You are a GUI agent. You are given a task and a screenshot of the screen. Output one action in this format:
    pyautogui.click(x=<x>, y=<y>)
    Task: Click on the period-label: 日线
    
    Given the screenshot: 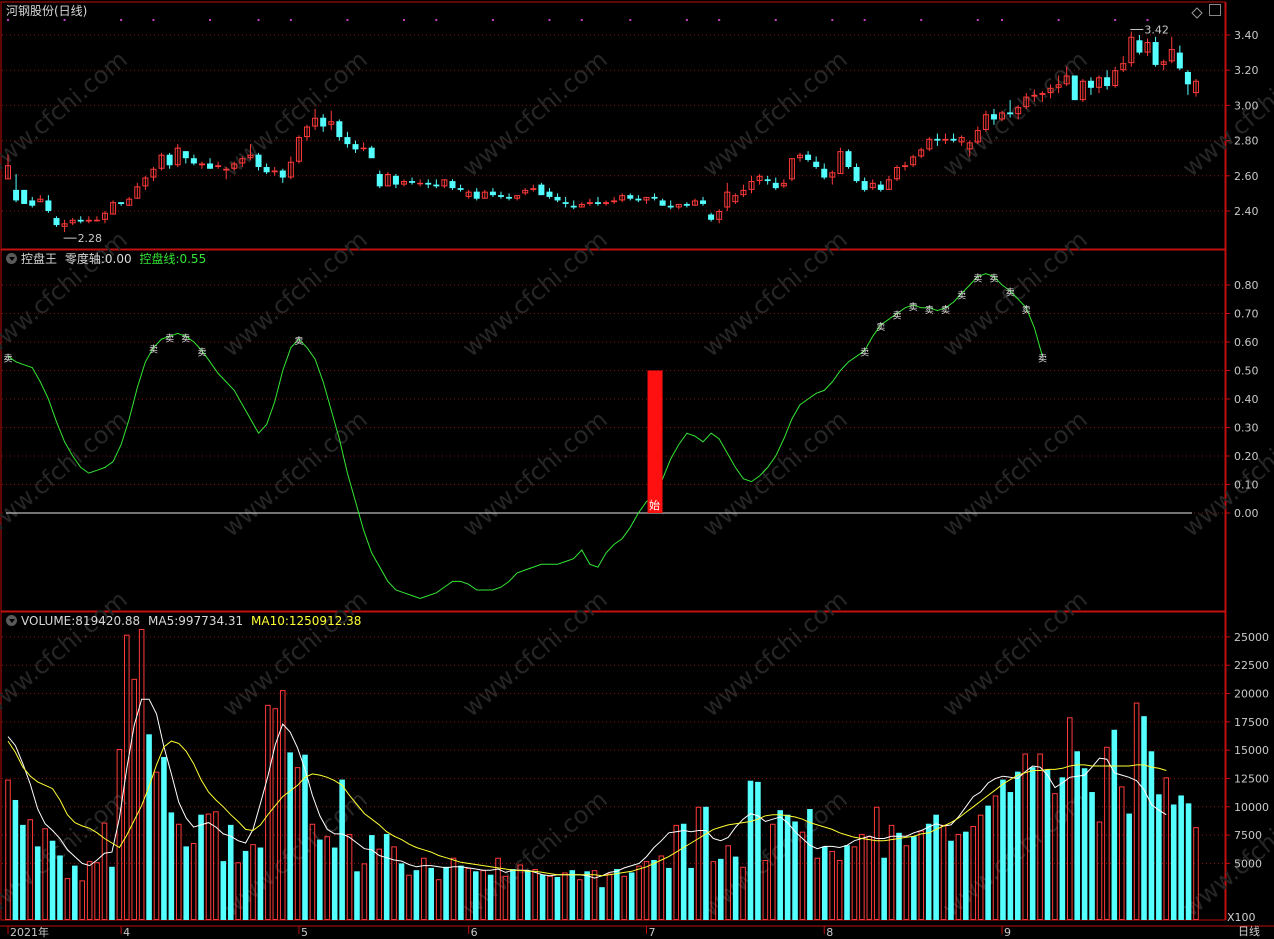 What is the action you would take?
    pyautogui.click(x=1249, y=931)
    